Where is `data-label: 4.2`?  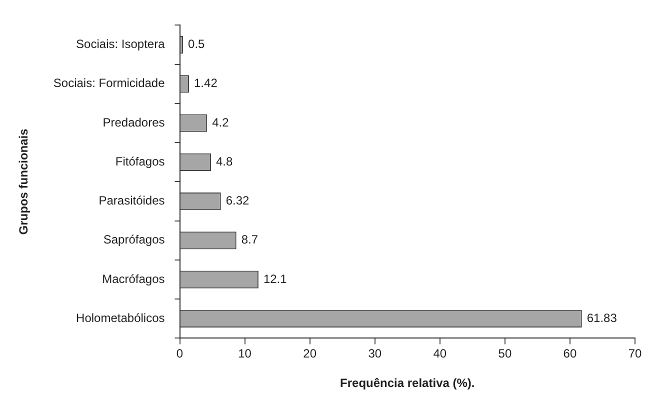
data-label: 4.2 is located at coordinates (221, 122).